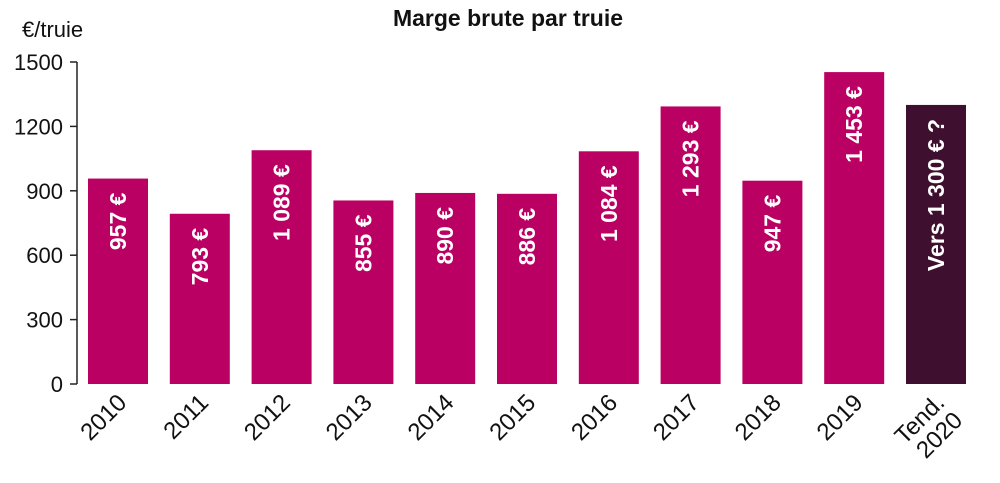 The height and width of the screenshot is (483, 1000). Describe the element at coordinates (594, 417) in the screenshot. I see `x-tick-label: 2016` at that location.